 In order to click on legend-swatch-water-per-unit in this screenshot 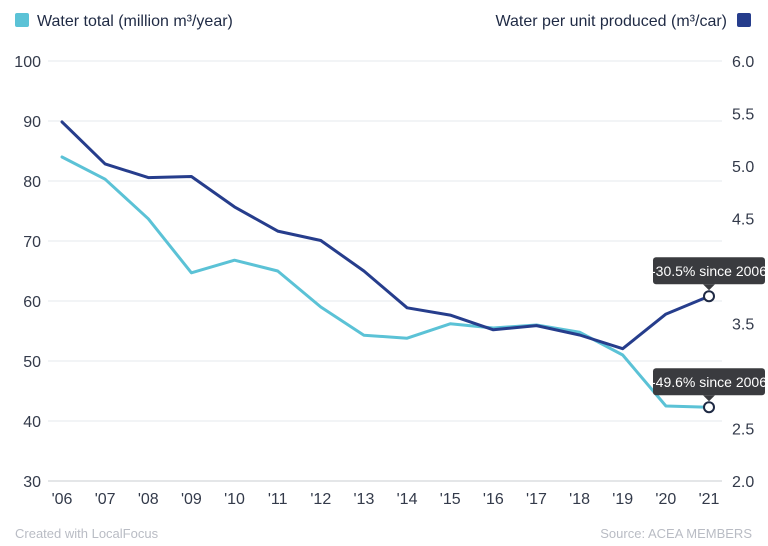, I will do `click(744, 20)`.